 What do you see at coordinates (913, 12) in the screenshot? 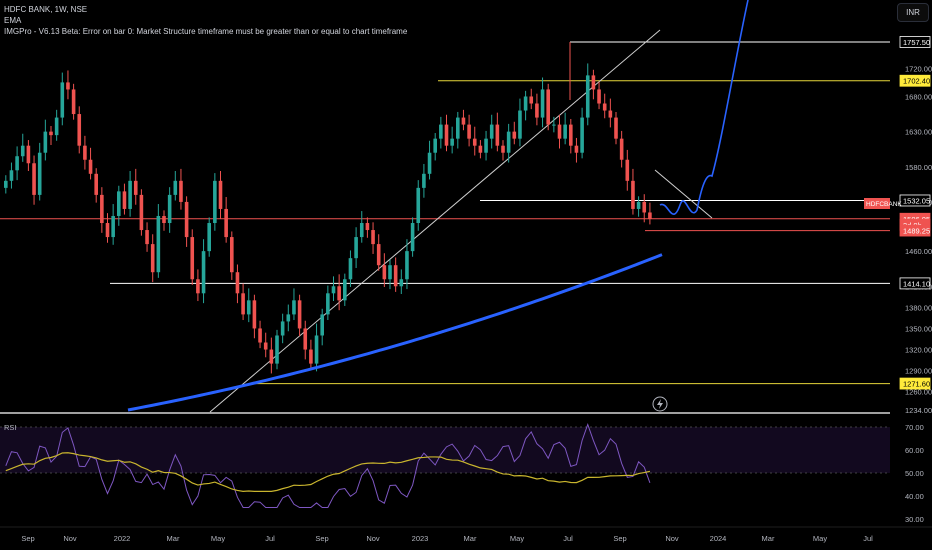
I see `currency-button: INR` at bounding box center [913, 12].